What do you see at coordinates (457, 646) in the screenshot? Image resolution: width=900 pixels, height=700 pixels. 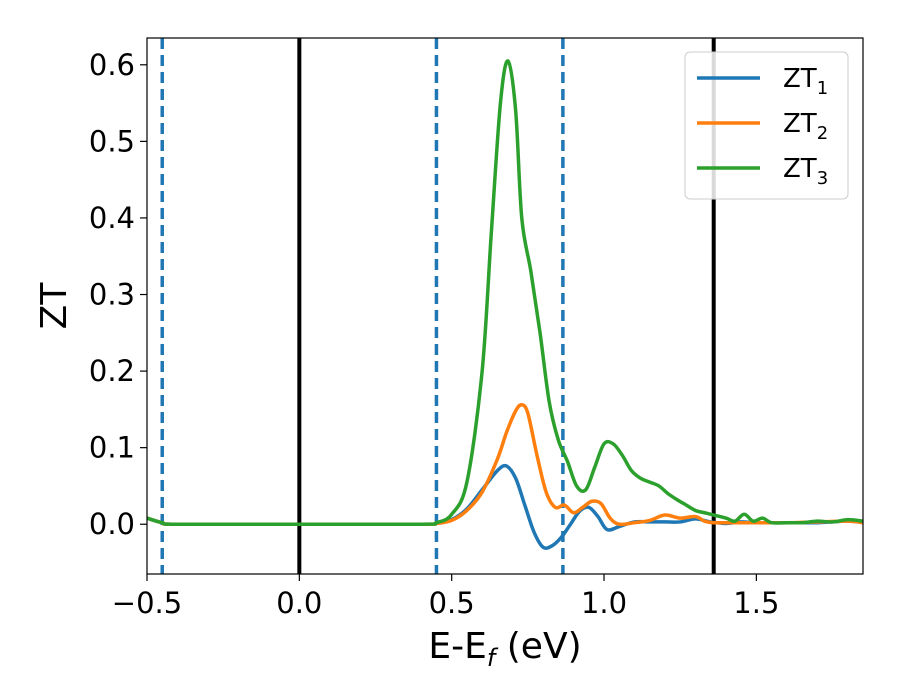 I see `x-axis-label-main: E-E` at bounding box center [457, 646].